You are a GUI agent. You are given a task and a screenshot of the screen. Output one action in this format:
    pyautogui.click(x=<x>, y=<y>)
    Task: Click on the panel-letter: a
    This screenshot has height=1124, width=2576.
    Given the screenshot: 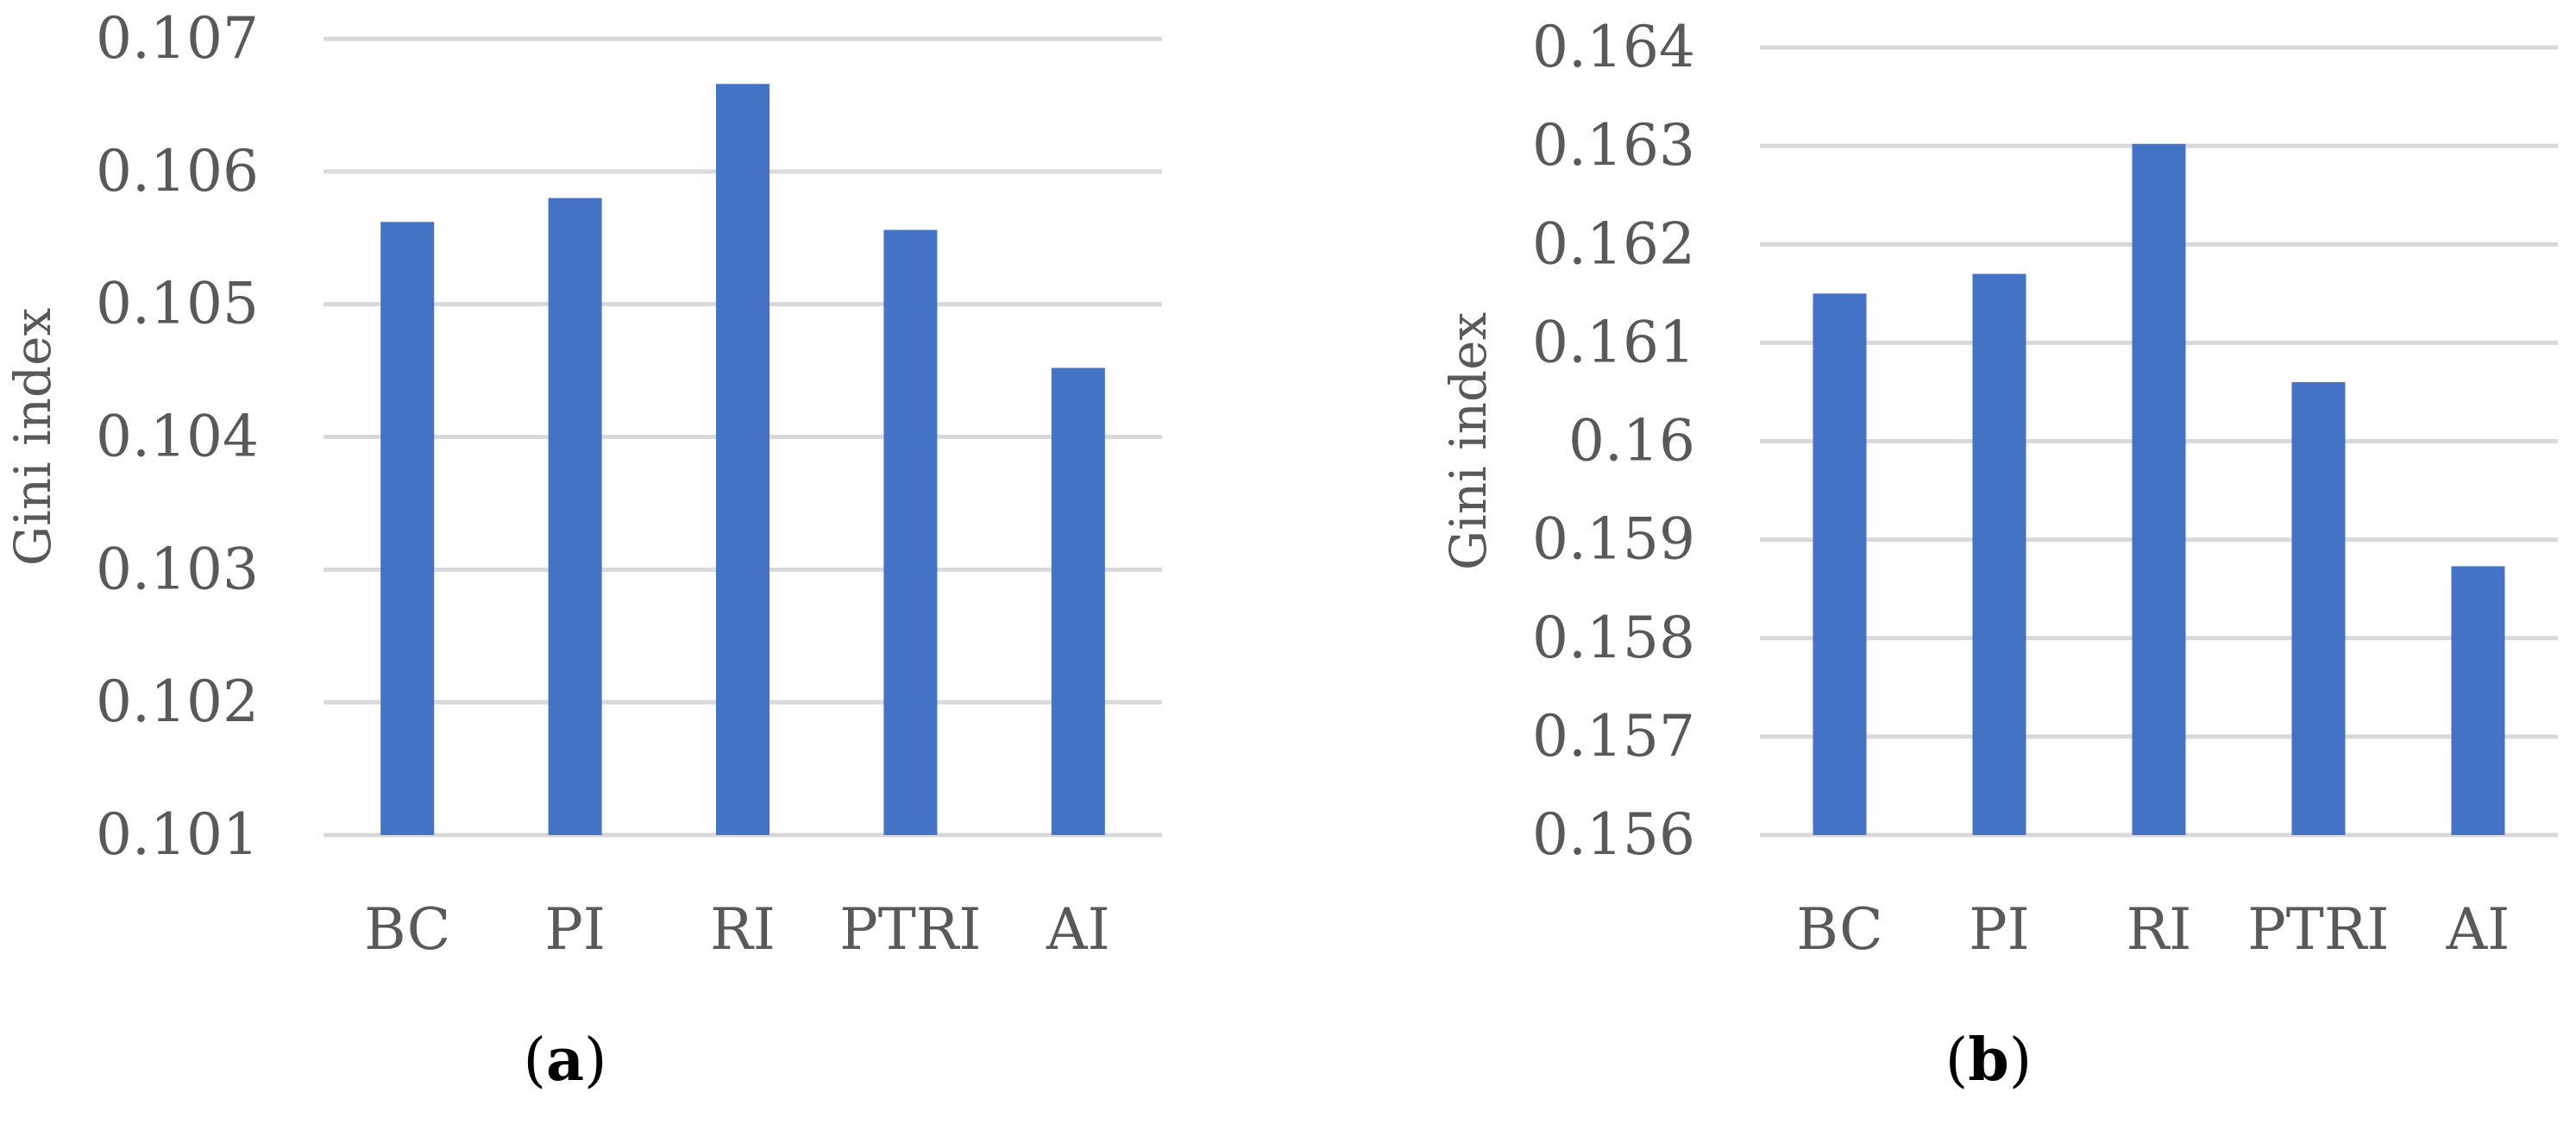 What is the action you would take?
    pyautogui.click(x=565, y=1060)
    